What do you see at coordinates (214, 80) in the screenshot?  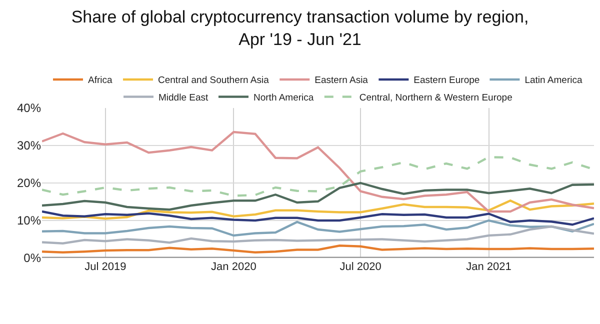 I see `legend-label: Central and Southern Asia` at bounding box center [214, 80].